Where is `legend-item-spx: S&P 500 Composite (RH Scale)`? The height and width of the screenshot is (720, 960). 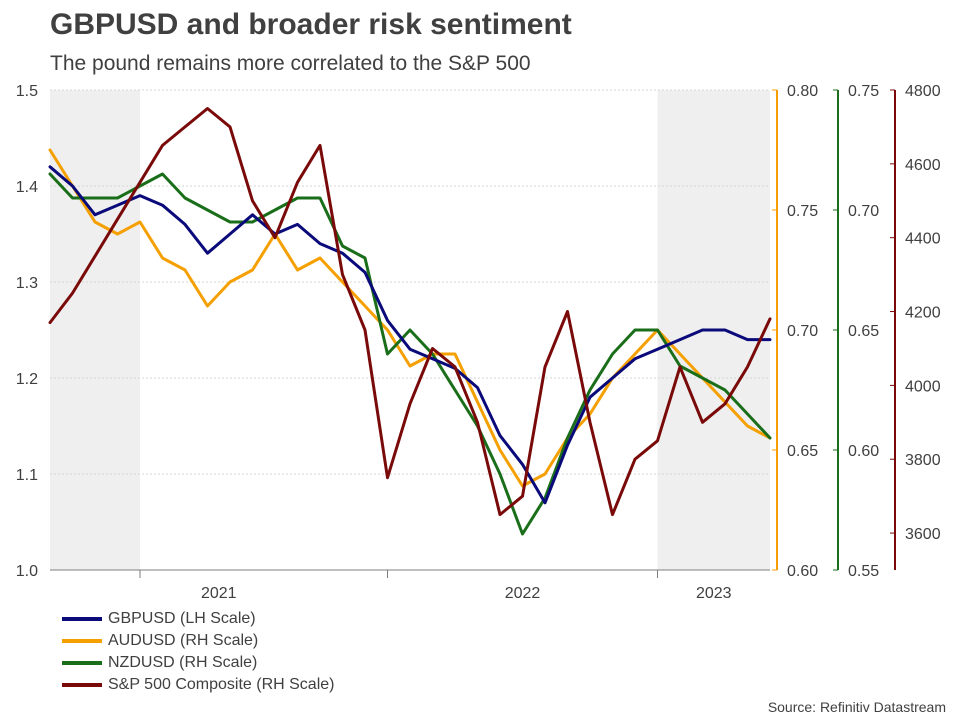
legend-item-spx: S&P 500 Composite (RH Scale) is located at coordinates (198, 685).